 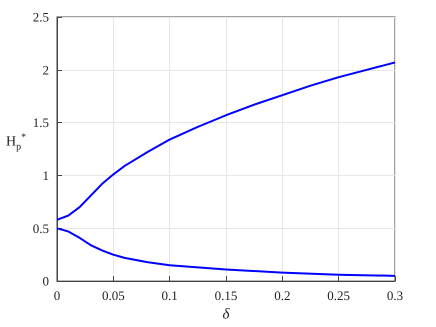 I want to click on x-tick-label: 0.25, so click(x=338, y=296).